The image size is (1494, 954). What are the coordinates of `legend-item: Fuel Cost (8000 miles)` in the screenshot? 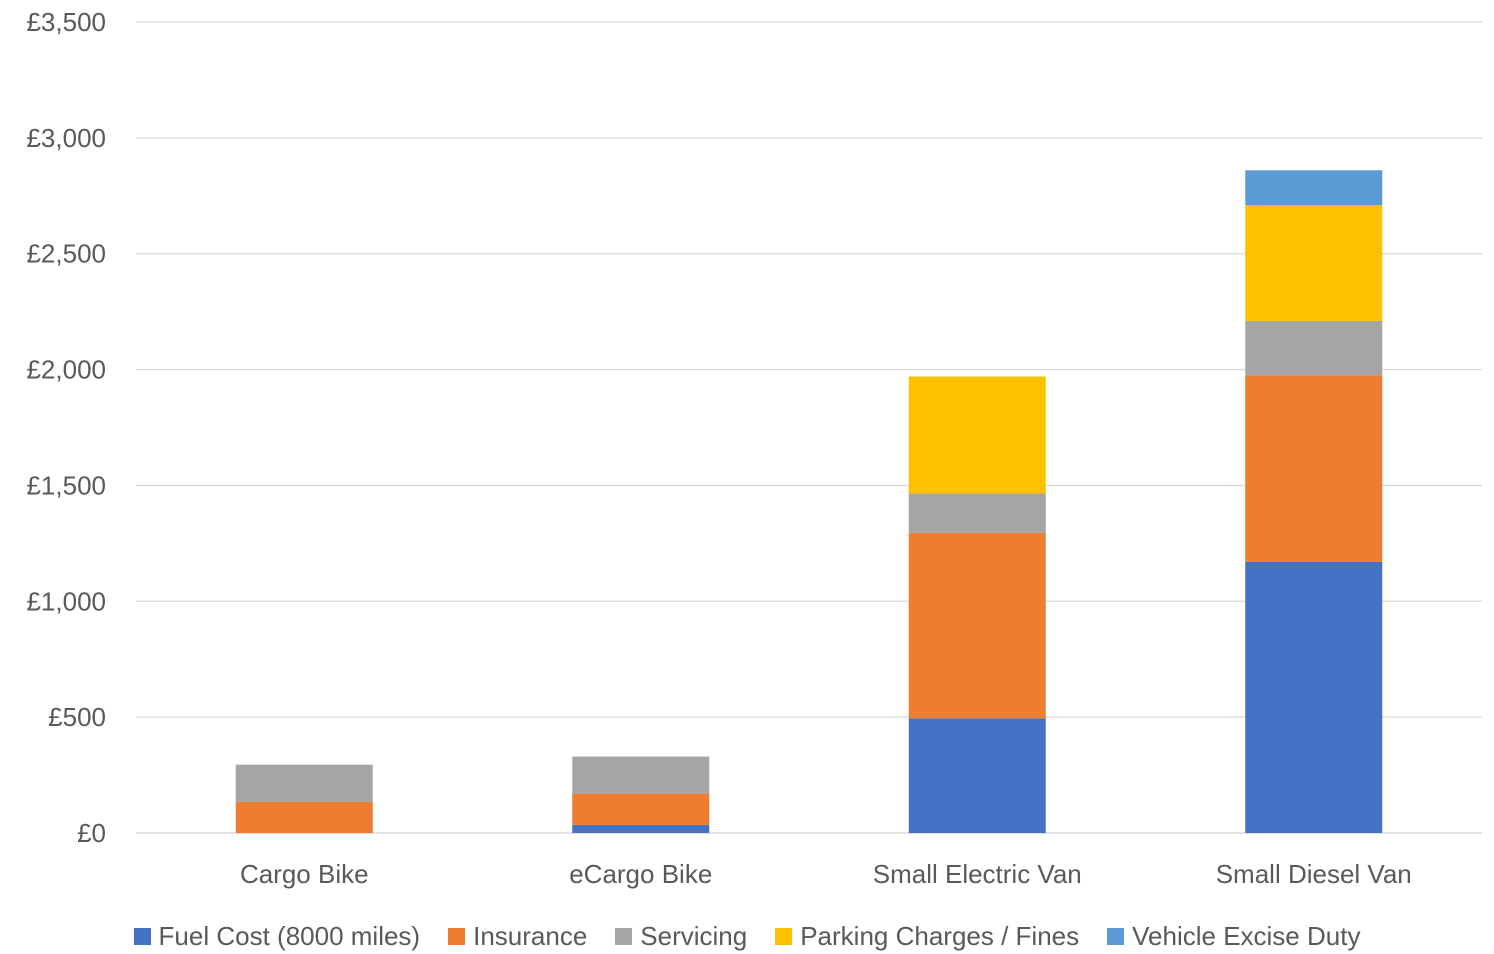 It's located at (277, 936).